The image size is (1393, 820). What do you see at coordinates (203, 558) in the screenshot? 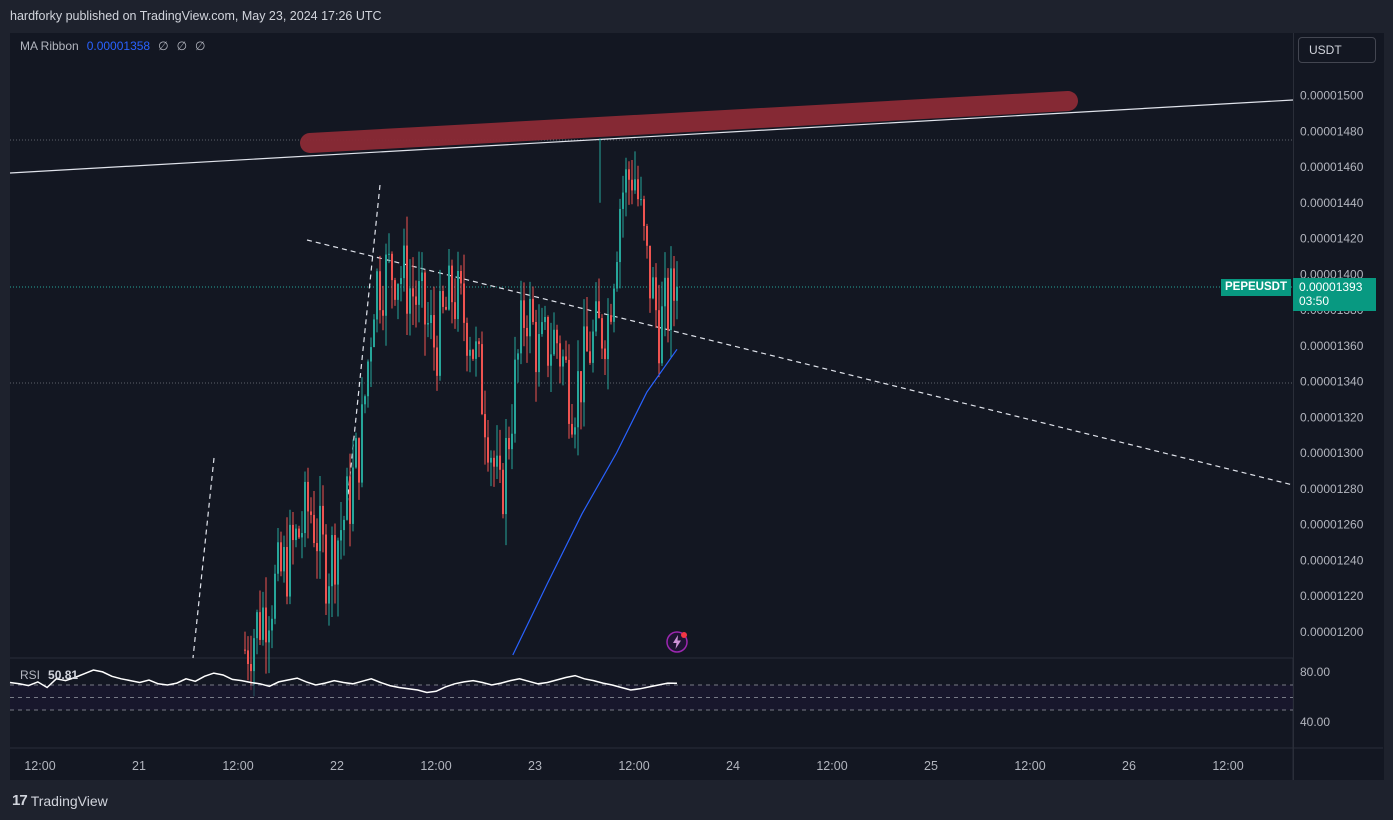
I see `channel-line-left` at bounding box center [203, 558].